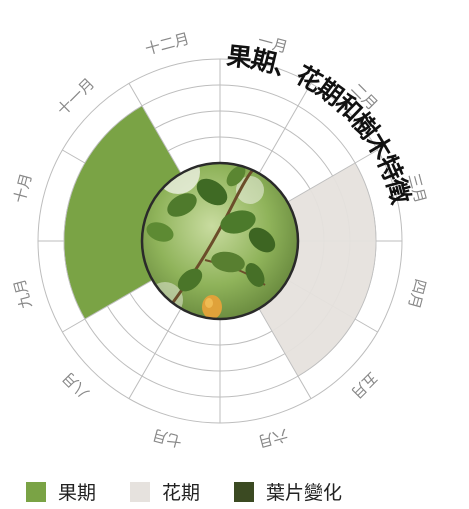 The width and height of the screenshot is (469, 509). Describe the element at coordinates (140, 491) in the screenshot. I see `legend-swatch-flower` at that location.